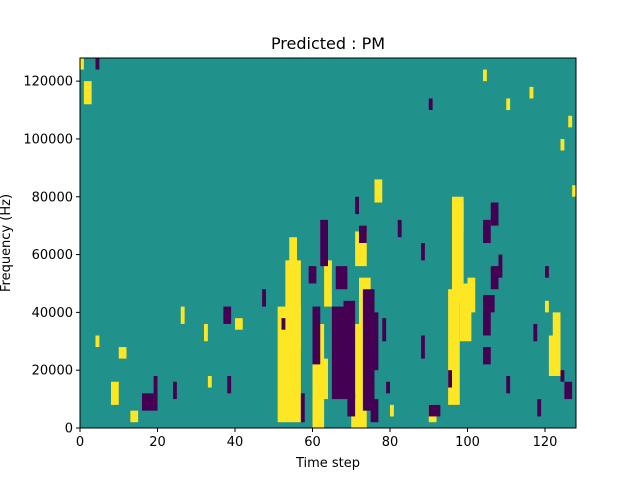  What do you see at coordinates (52, 371) in the screenshot?
I see `y-tick-label: 20000` at bounding box center [52, 371].